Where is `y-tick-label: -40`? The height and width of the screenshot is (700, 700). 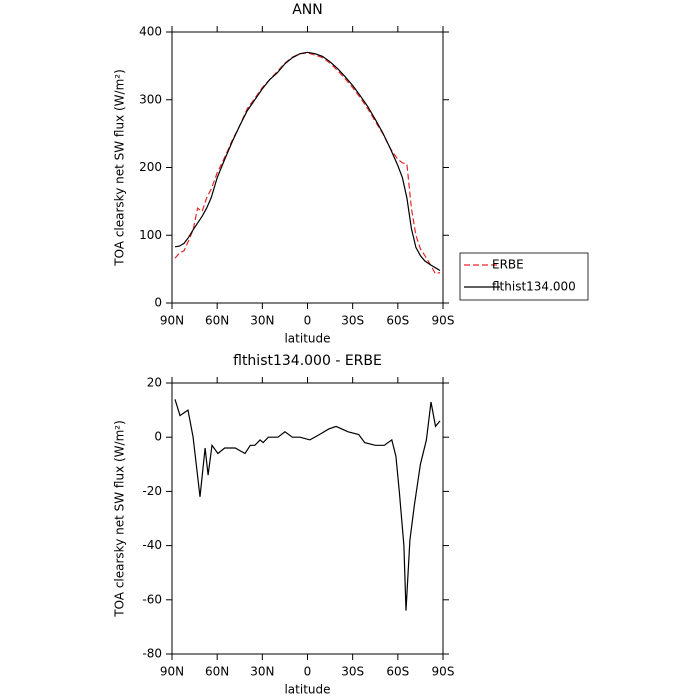
y-tick-label: -40 is located at coordinates (152, 545).